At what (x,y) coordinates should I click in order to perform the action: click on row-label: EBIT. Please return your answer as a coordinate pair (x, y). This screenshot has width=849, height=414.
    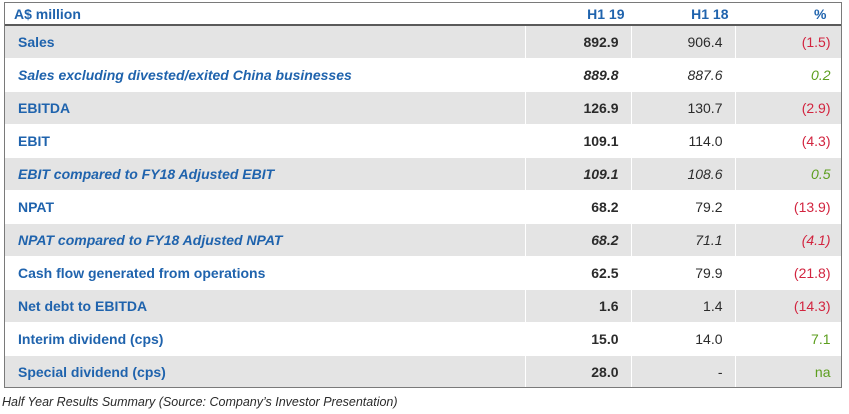
    Looking at the image, I should click on (265, 141).